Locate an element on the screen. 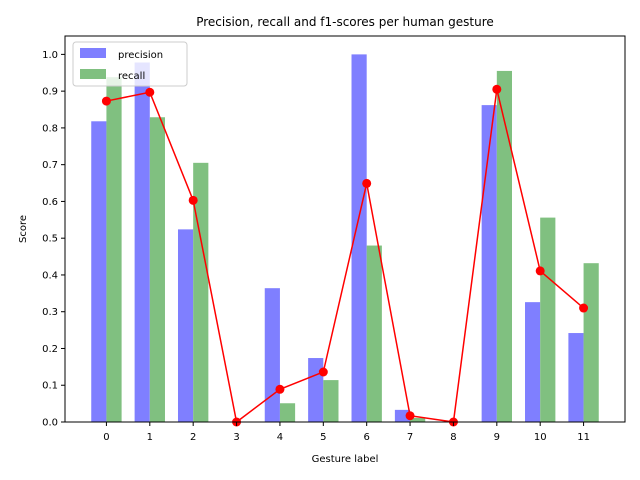  y-tick-label: 0.4 is located at coordinates (50, 275).